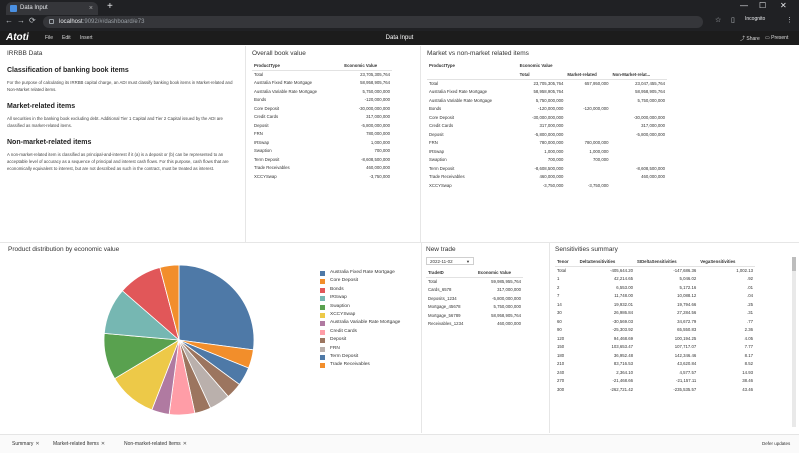 The height and width of the screenshot is (453, 799). I want to click on legend-item: Australia Variable Rate Mortgage, so click(370, 323).